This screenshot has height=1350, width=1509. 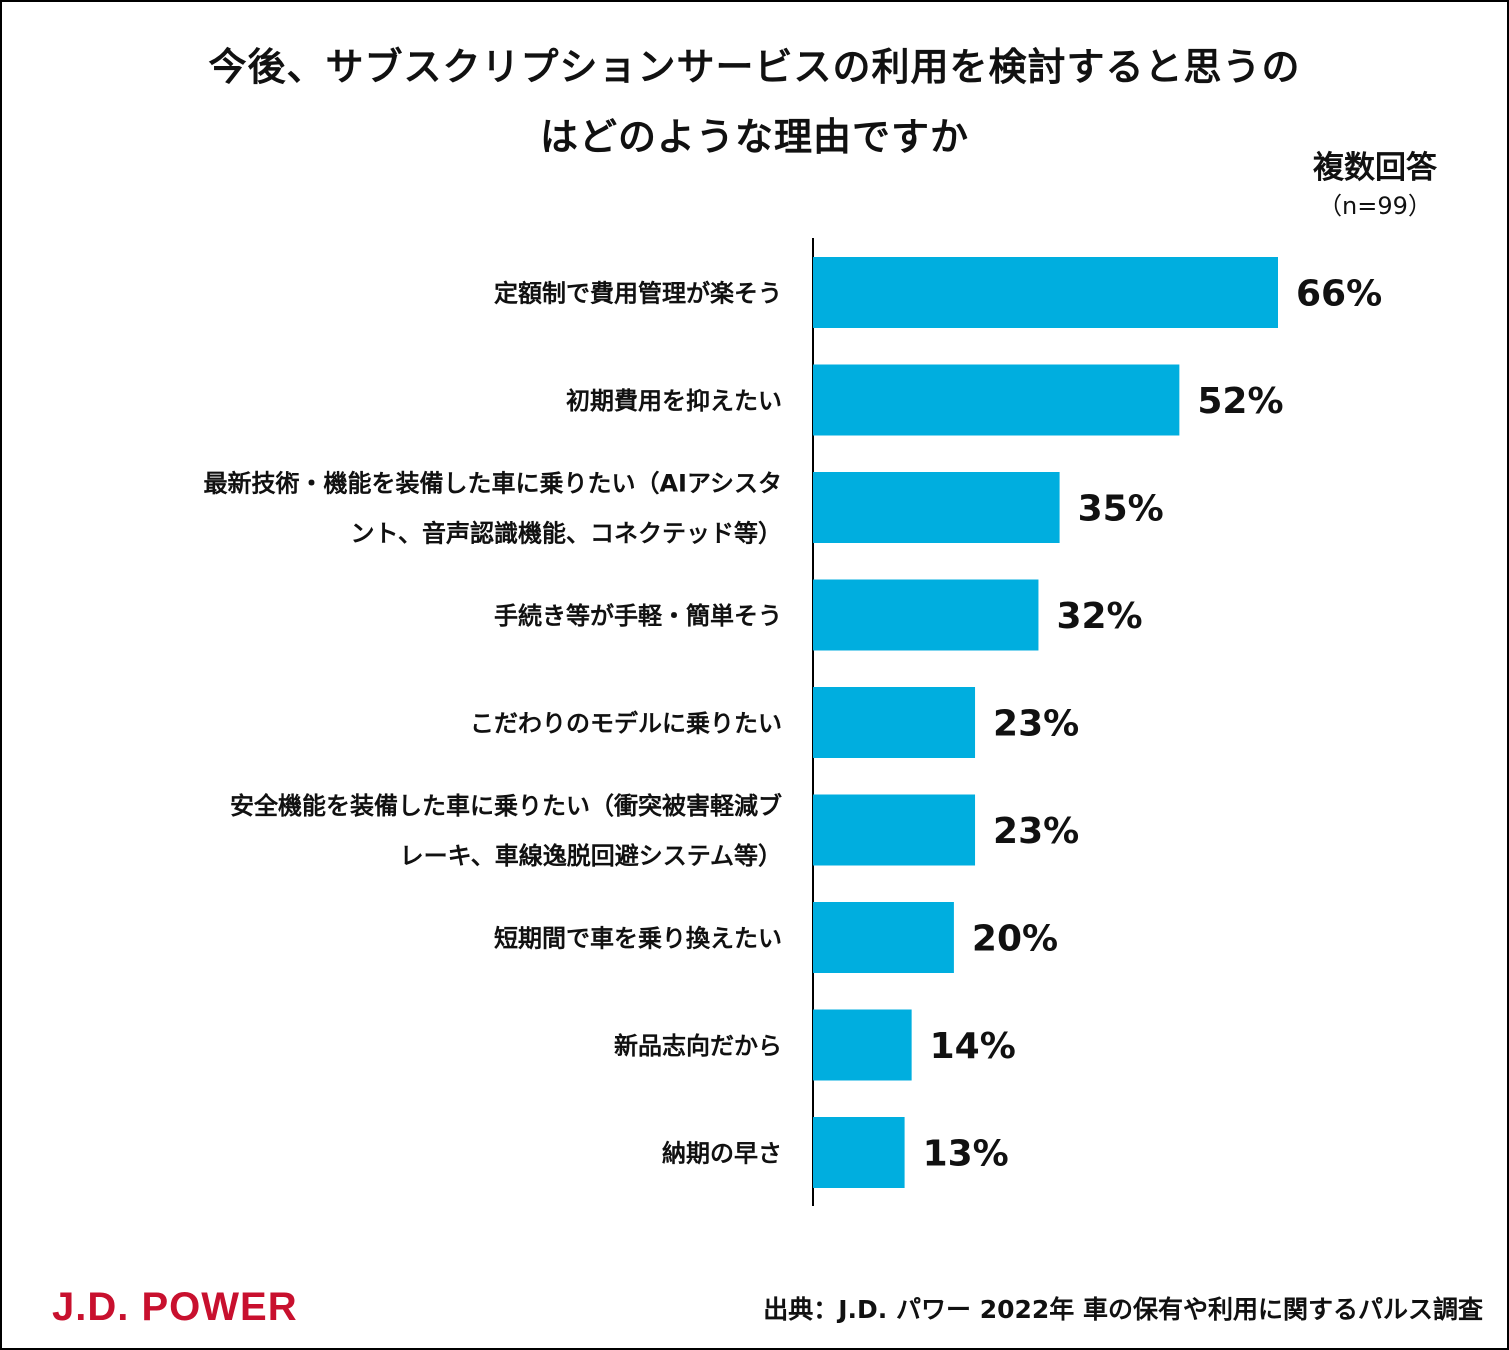 I want to click on value-label: 20%, so click(x=1015, y=939).